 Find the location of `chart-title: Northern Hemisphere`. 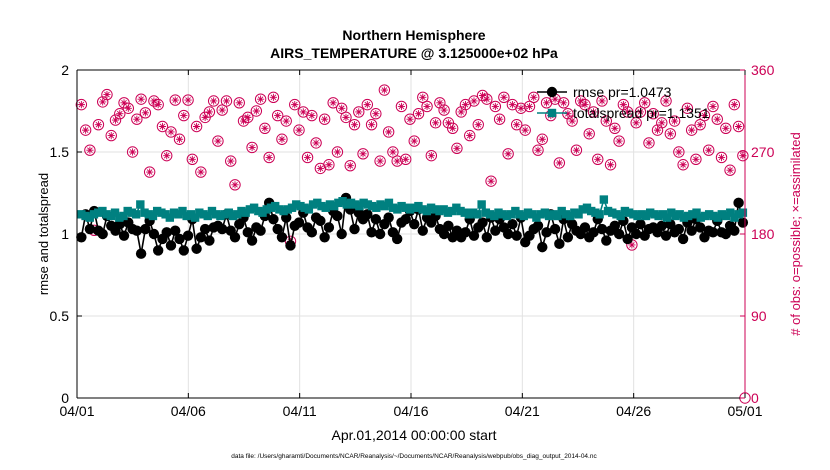

chart-title: Northern Hemisphere is located at coordinates (413, 35).